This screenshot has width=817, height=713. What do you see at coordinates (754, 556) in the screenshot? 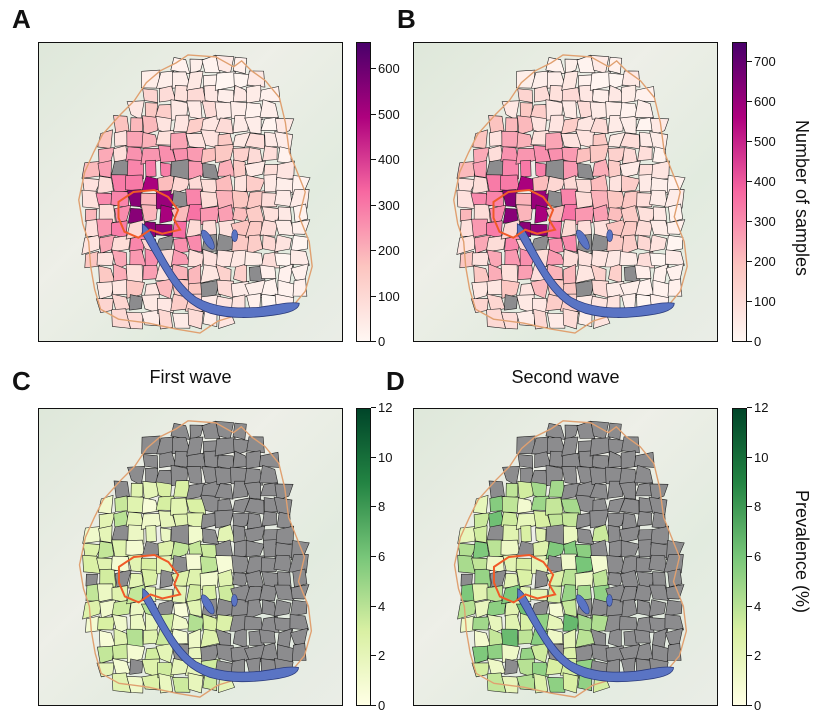
I see `colorbar-tick: 6` at bounding box center [754, 556].